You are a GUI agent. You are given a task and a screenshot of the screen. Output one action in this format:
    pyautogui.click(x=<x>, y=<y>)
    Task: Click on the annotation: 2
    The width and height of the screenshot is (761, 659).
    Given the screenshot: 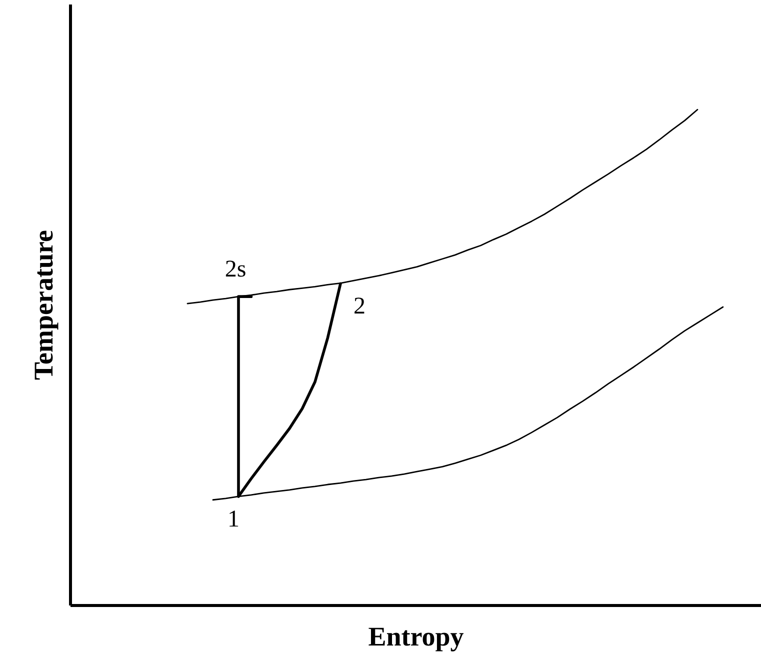 What is the action you would take?
    pyautogui.click(x=359, y=307)
    